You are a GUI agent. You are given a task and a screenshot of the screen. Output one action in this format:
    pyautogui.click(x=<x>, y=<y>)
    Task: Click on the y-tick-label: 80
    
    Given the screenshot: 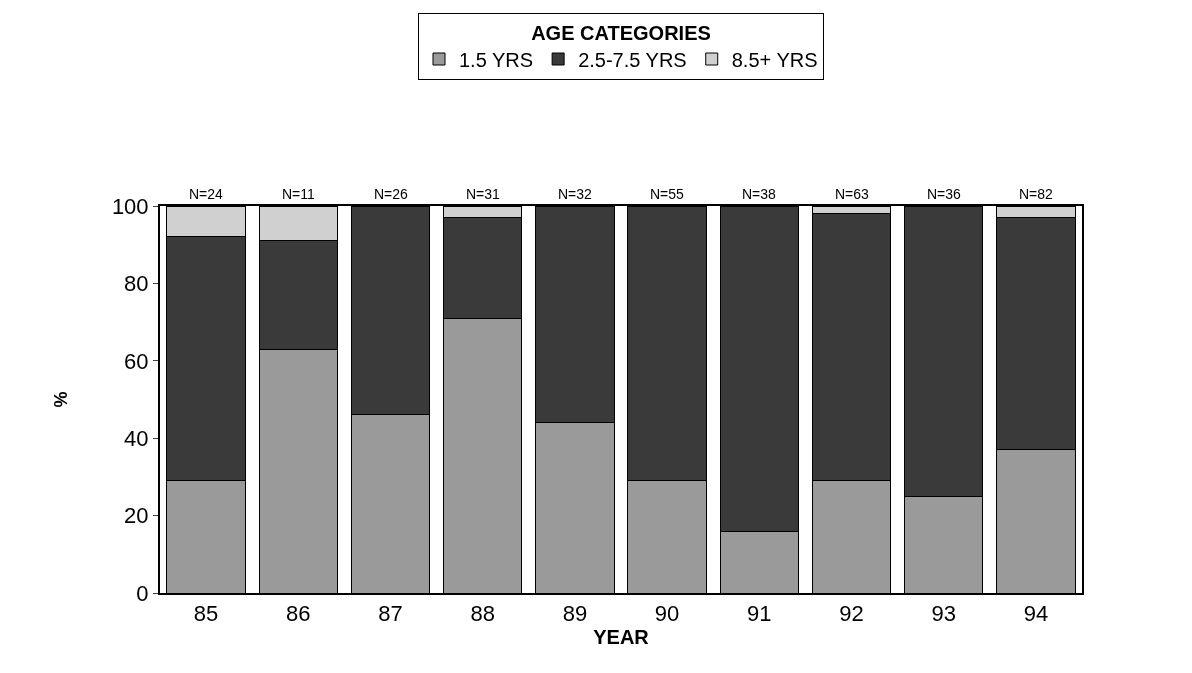 What is the action you would take?
    pyautogui.click(x=136, y=284)
    